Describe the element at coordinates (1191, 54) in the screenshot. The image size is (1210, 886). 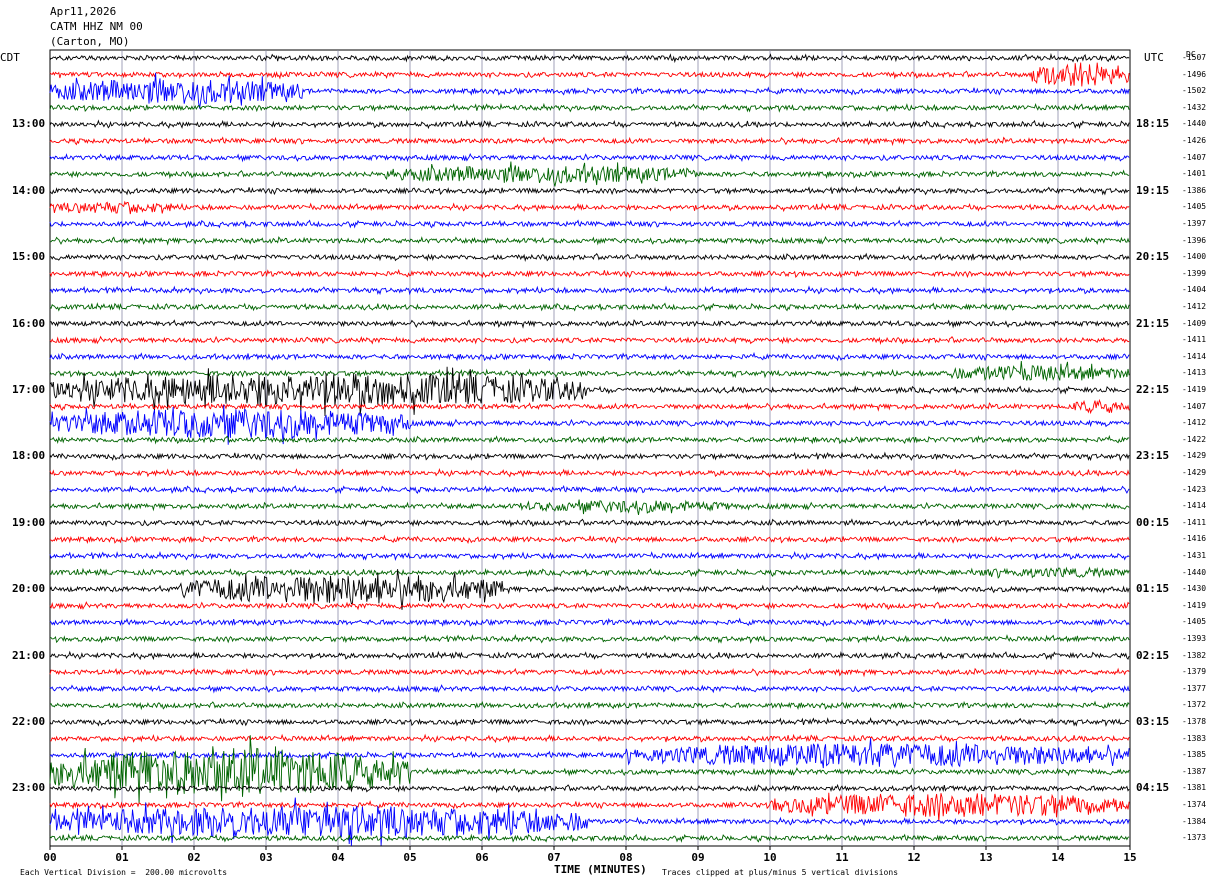
I see `dc-label: DC` at that location.